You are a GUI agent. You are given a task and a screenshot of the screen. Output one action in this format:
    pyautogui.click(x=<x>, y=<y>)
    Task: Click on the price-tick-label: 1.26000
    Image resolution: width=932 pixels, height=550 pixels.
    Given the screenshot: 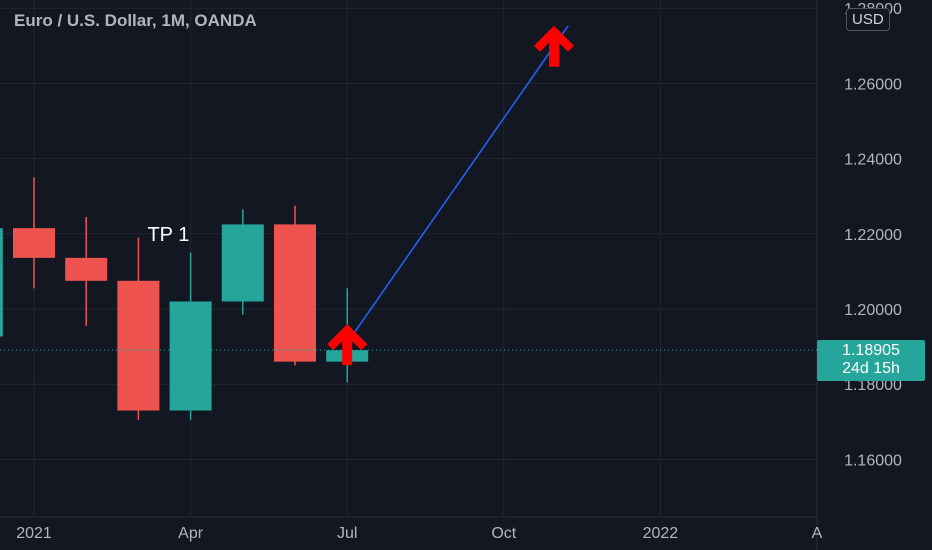 What is the action you would take?
    pyautogui.click(x=873, y=84)
    